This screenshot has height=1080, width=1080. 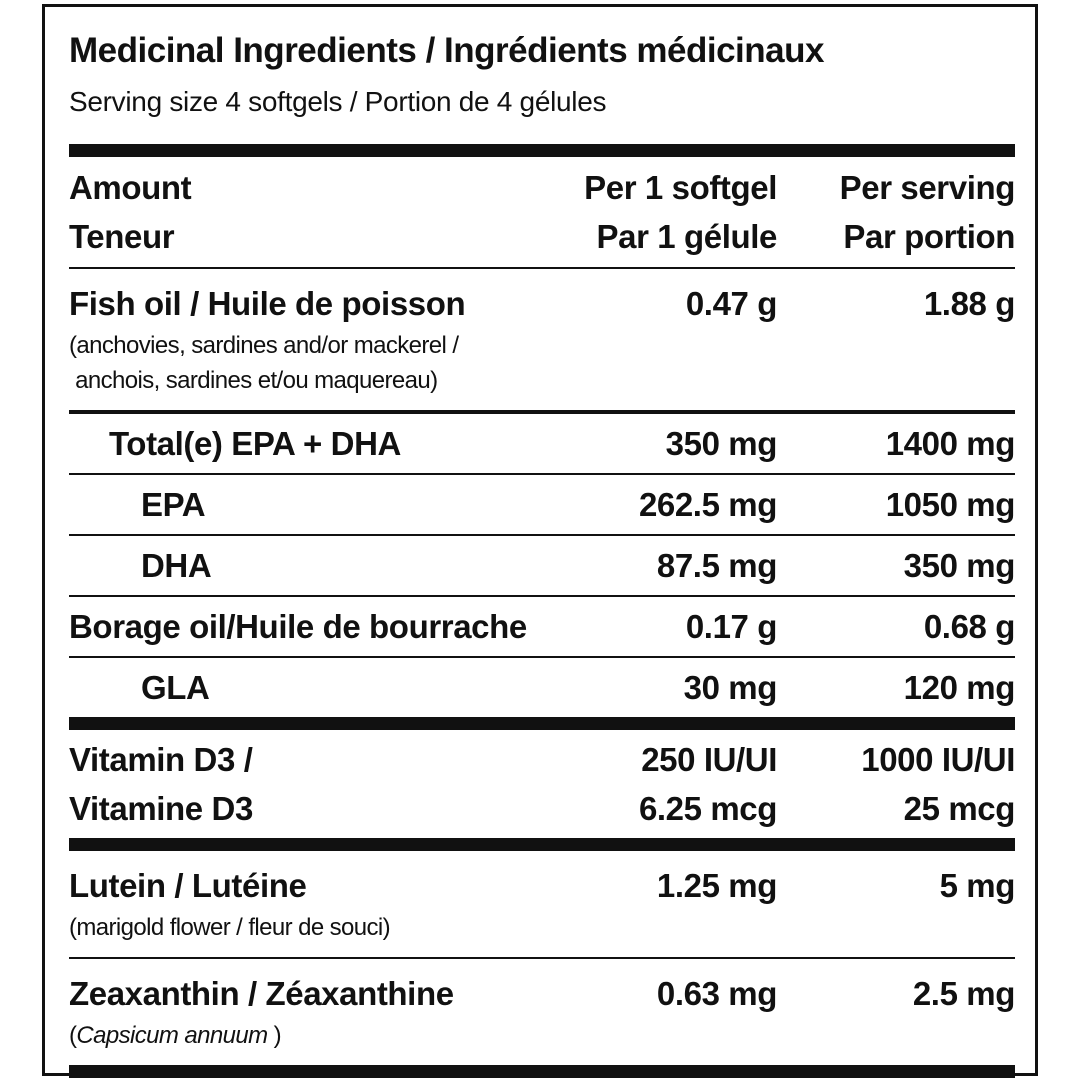 I want to click on ingredient-name: Total(e) EPA + DHA, so click(x=313, y=443).